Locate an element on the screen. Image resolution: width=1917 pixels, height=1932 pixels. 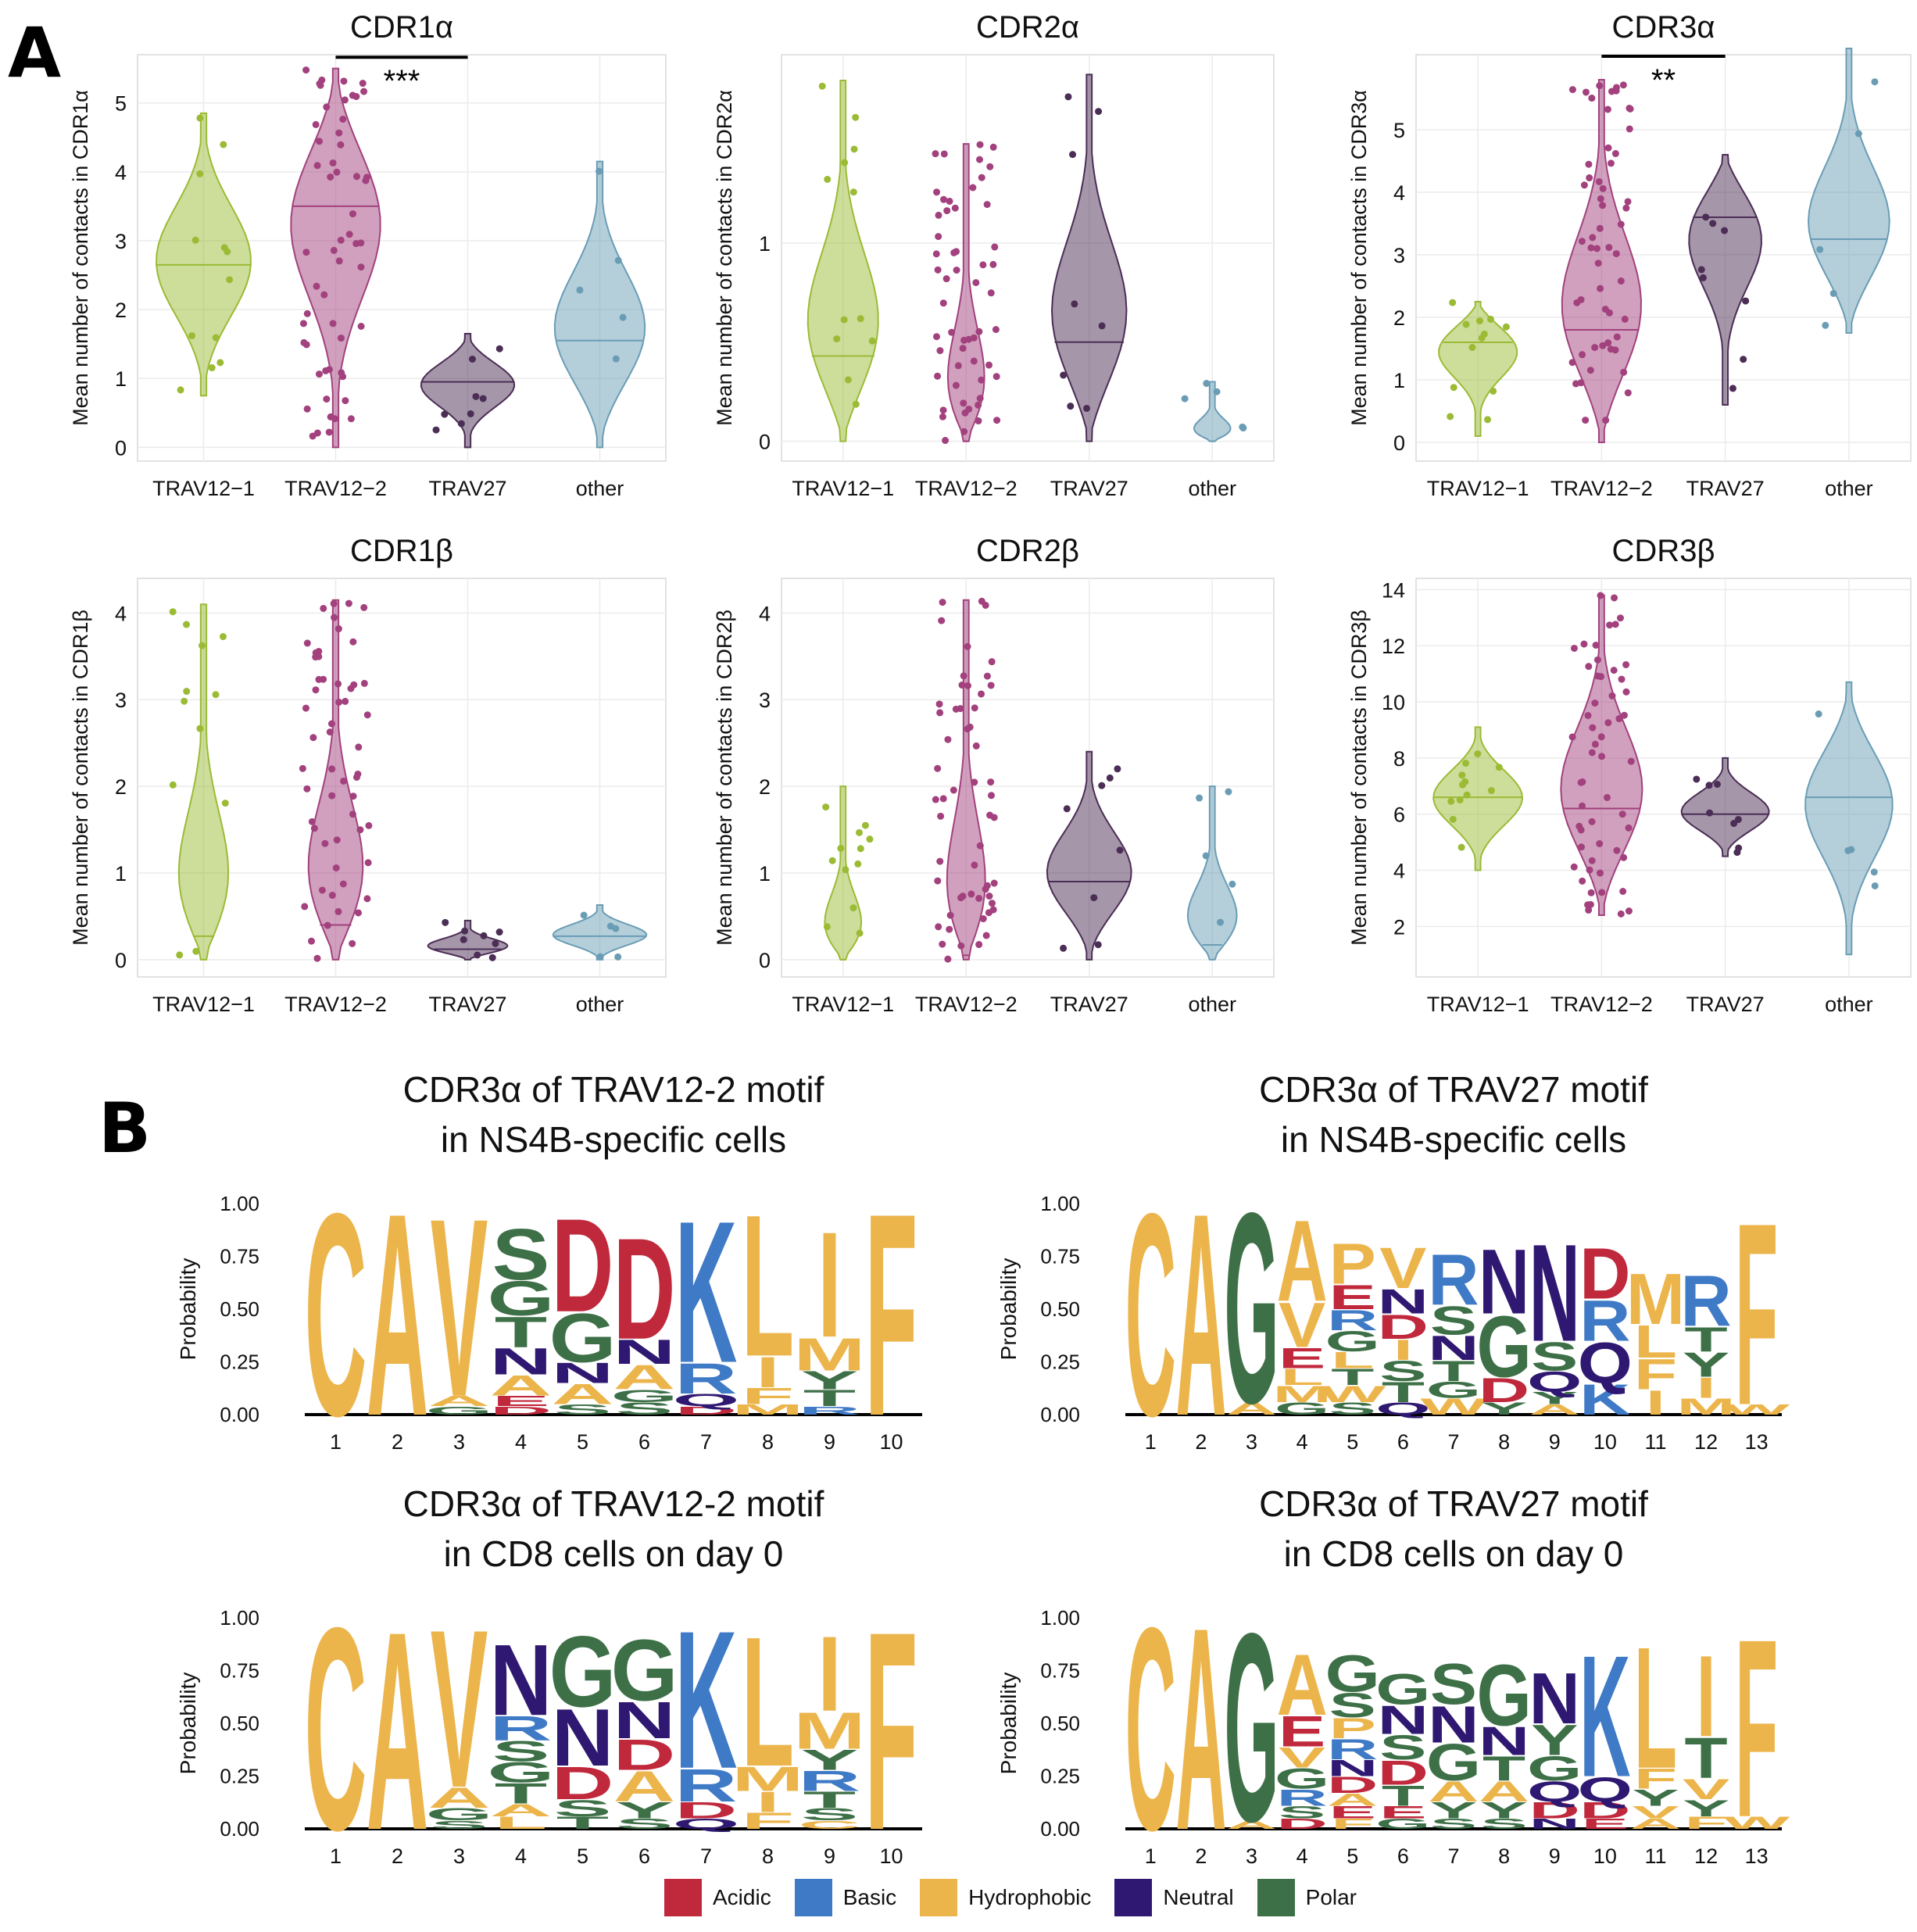
position-label: 2 is located at coordinates (1201, 1442).